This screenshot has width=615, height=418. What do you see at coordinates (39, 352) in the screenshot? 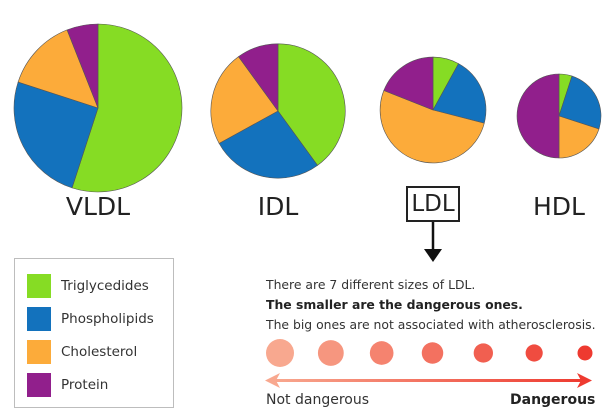
I see `legend-swatch-cholesterol` at bounding box center [39, 352].